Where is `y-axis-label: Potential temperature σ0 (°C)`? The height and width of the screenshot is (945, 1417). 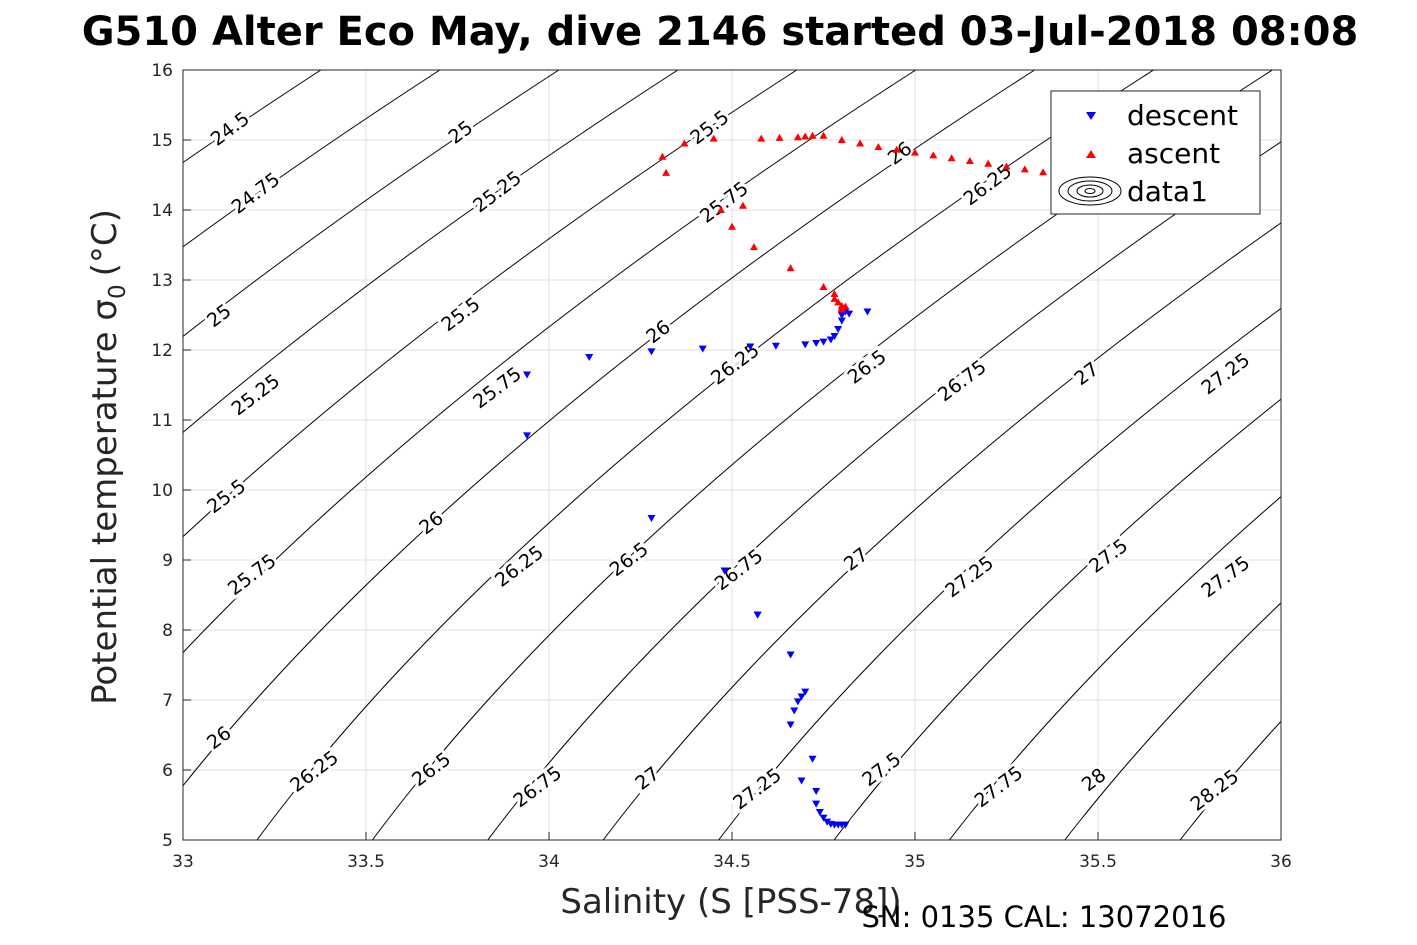 y-axis-label: Potential temperature σ0 (°C) is located at coordinates (108, 457).